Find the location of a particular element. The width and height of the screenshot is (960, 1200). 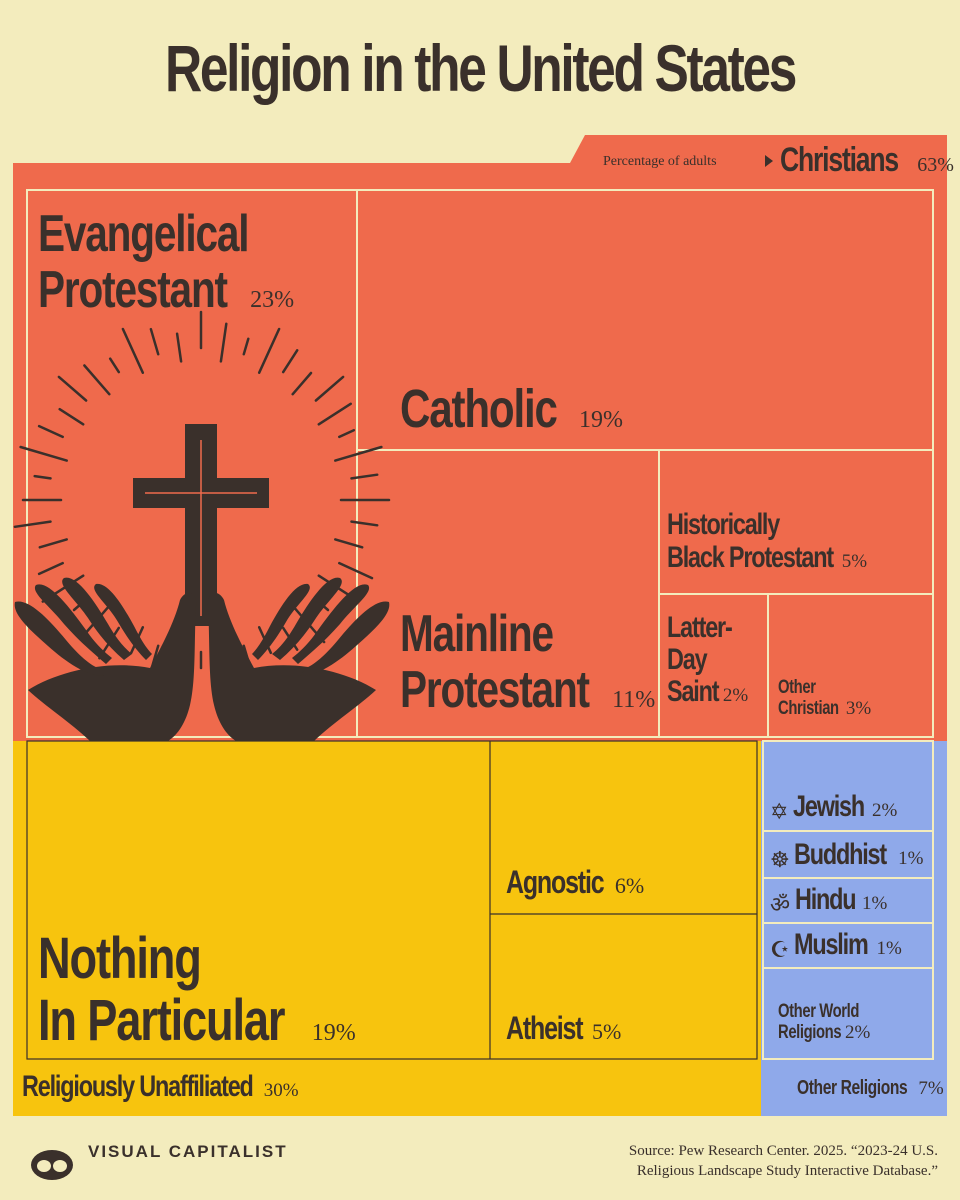

lds-pct: 2% is located at coordinates (735, 695).